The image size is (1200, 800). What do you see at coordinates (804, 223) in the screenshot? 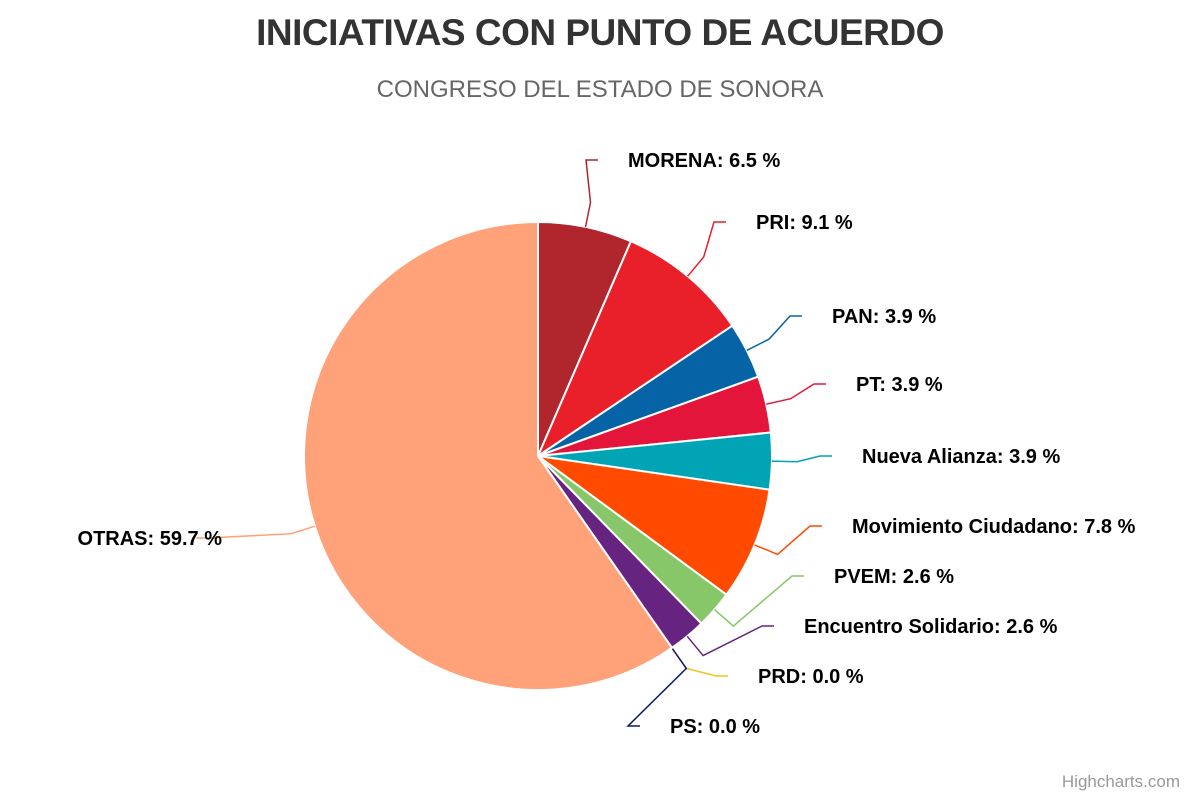
I see `data-label-pri: PRI: 9.1 %` at bounding box center [804, 223].